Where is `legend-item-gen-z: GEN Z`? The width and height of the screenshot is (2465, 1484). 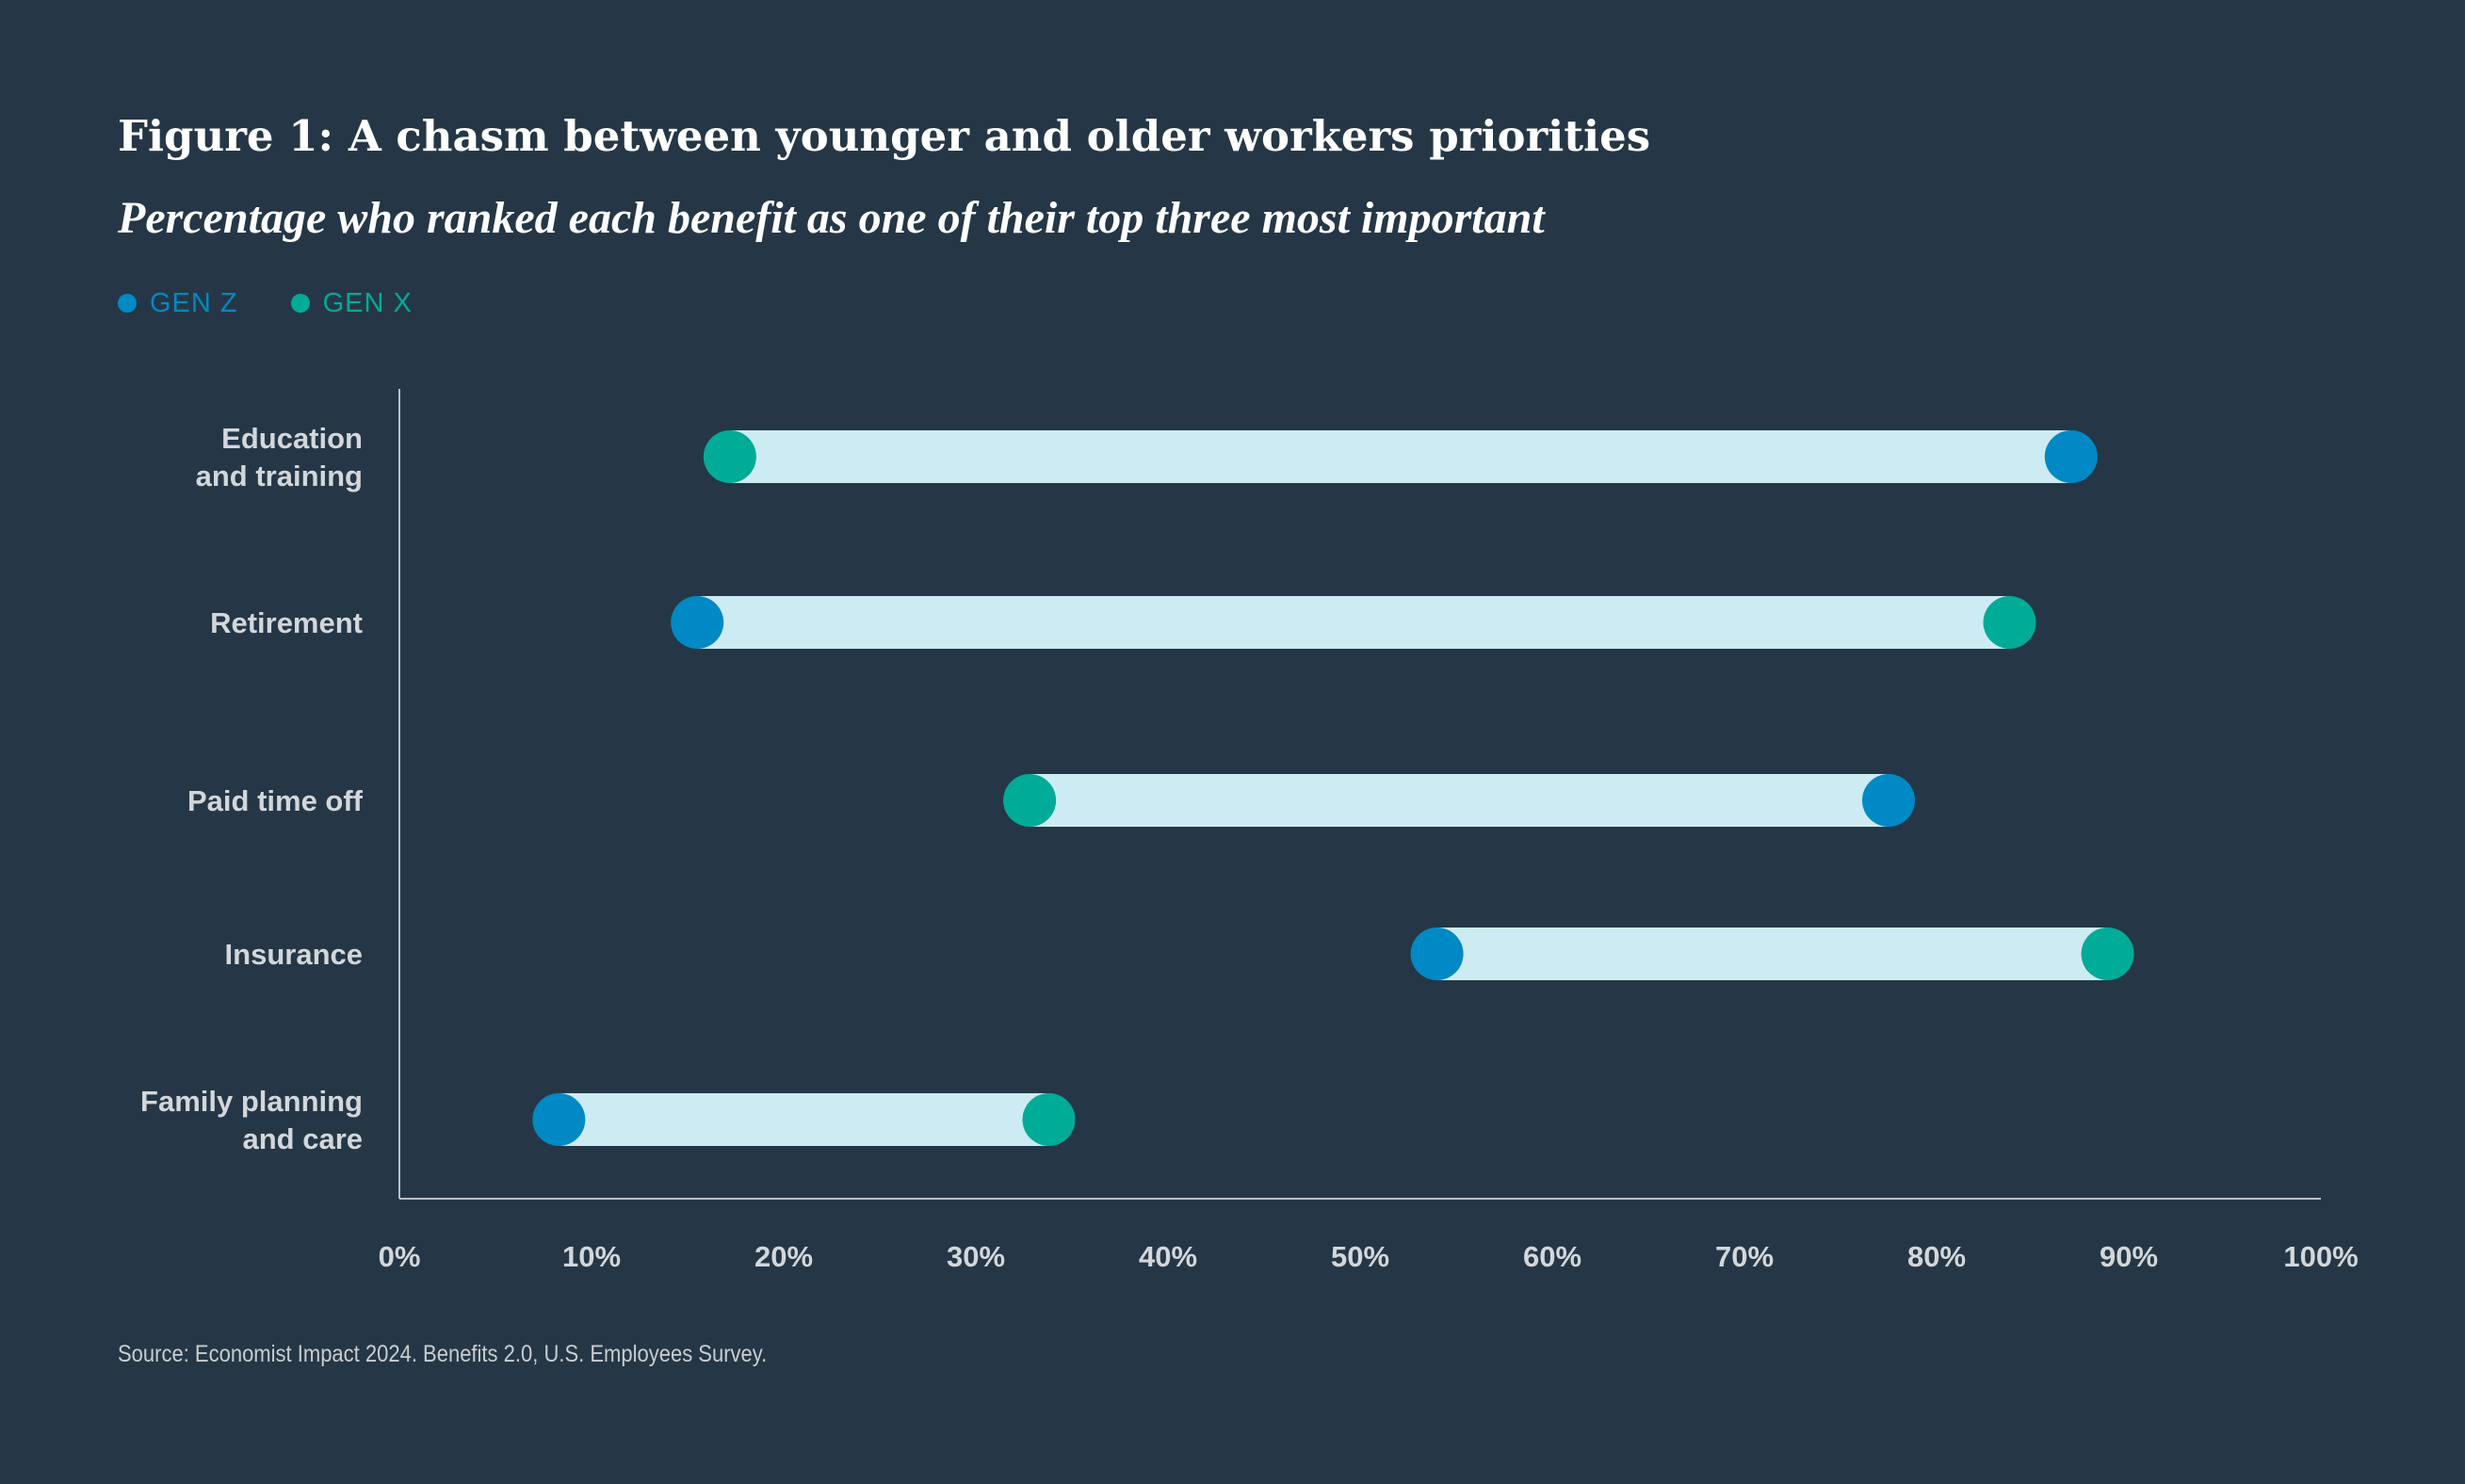 legend-item-gen-z: GEN Z is located at coordinates (178, 304).